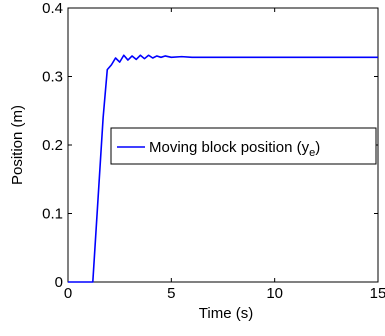  Describe the element at coordinates (52, 145) in the screenshot. I see `y-tick-label: 0.2` at that location.